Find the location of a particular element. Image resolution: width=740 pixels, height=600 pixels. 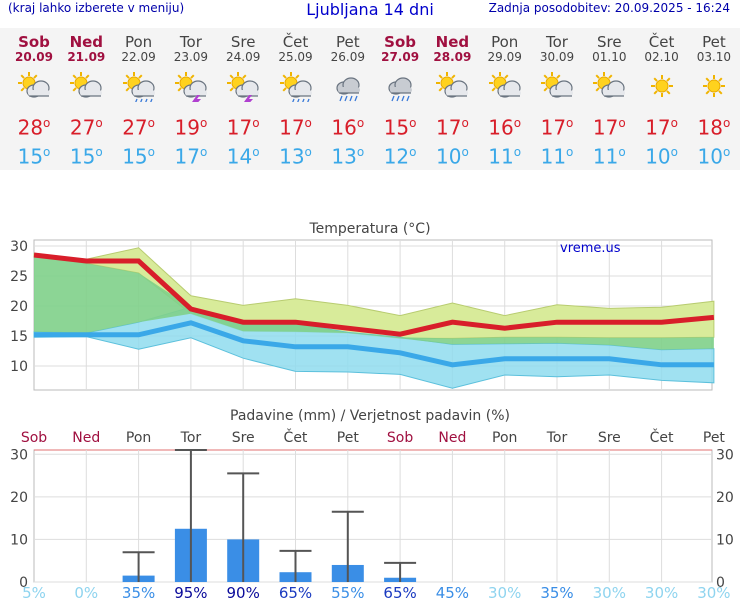

max-temp-line is located at coordinates (374, 294).